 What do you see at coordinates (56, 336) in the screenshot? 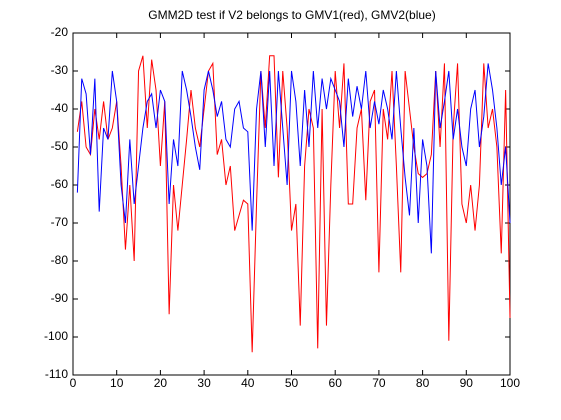
I see `y-tick-label: -100` at bounding box center [56, 336].